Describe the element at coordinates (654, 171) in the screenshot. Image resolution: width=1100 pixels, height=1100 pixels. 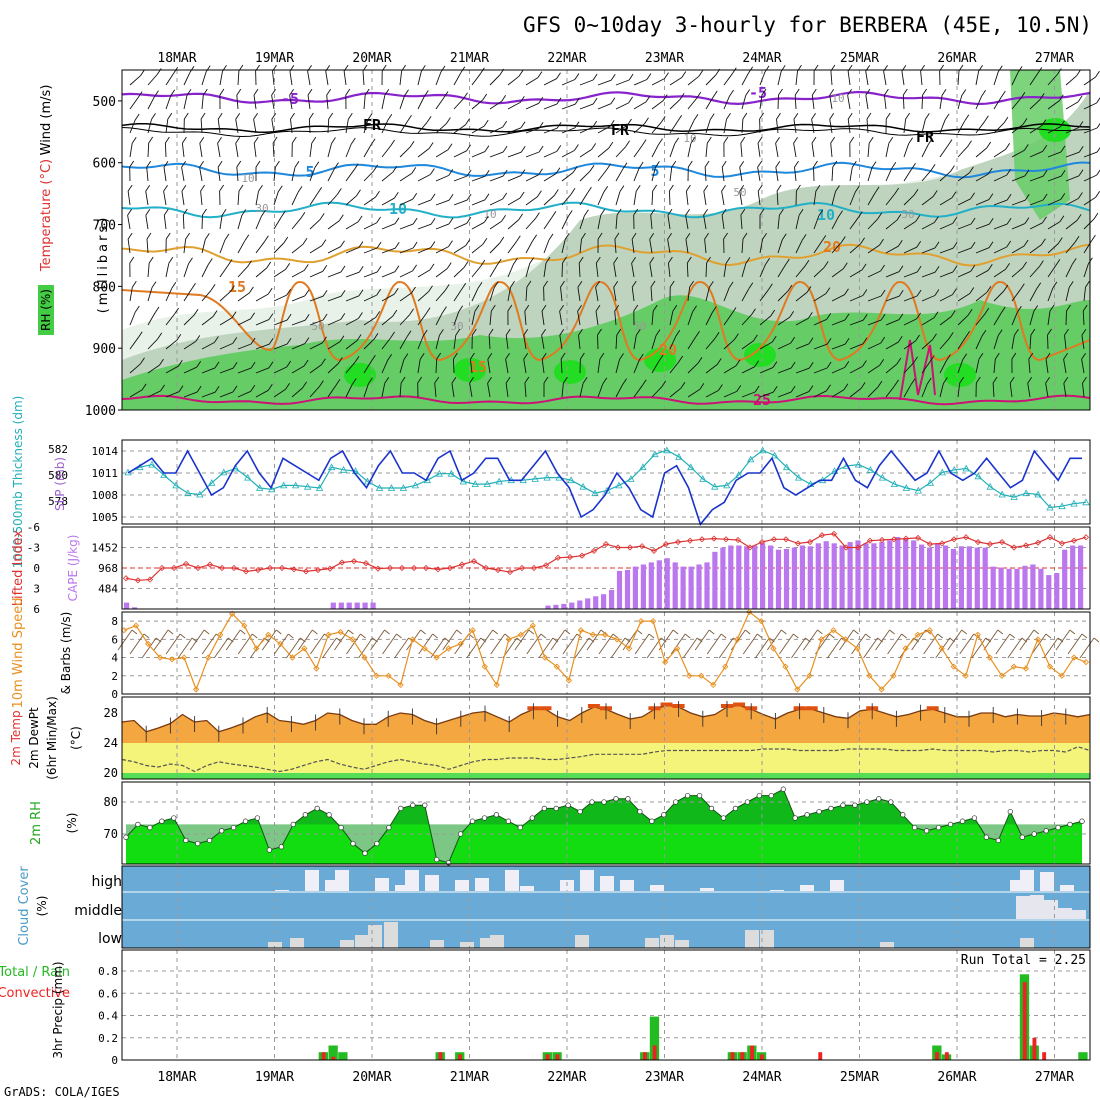
I see `isotherm-label: 5` at that location.